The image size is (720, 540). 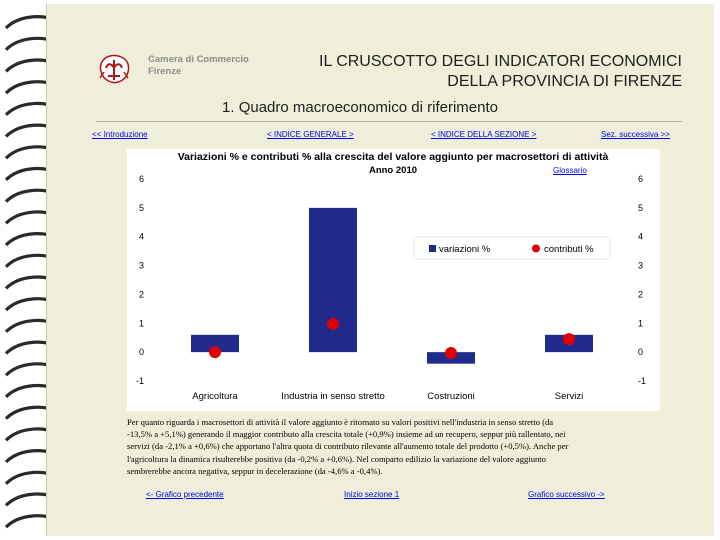 I want to click on intro-link: << Introduzione, so click(x=120, y=134).